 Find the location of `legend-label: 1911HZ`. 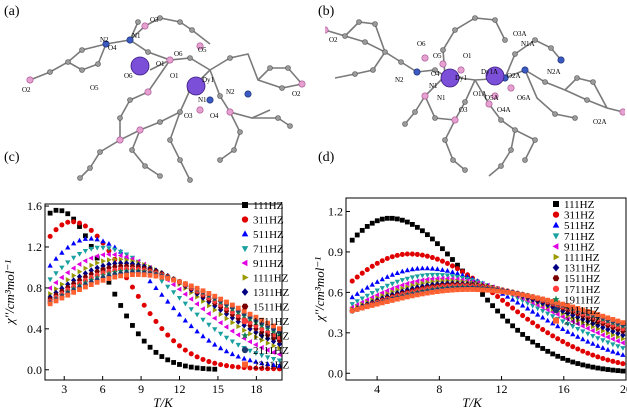

legend-label: 1911HZ is located at coordinates (271, 337).